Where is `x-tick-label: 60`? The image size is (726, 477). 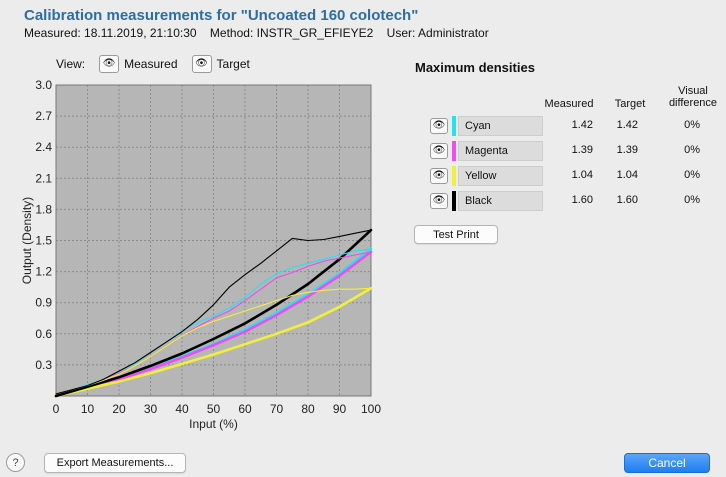 x-tick-label: 60 is located at coordinates (245, 409).